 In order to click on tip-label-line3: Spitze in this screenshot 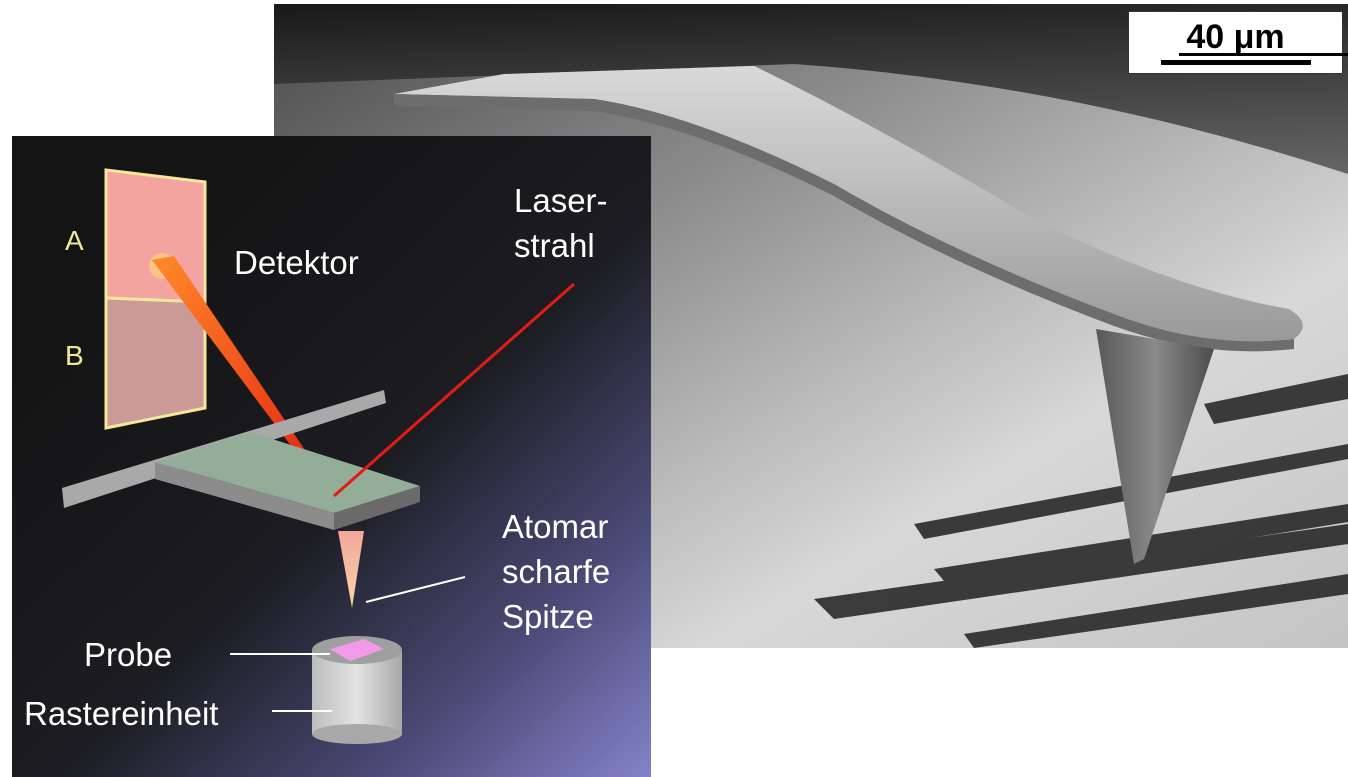, I will do `click(548, 616)`.